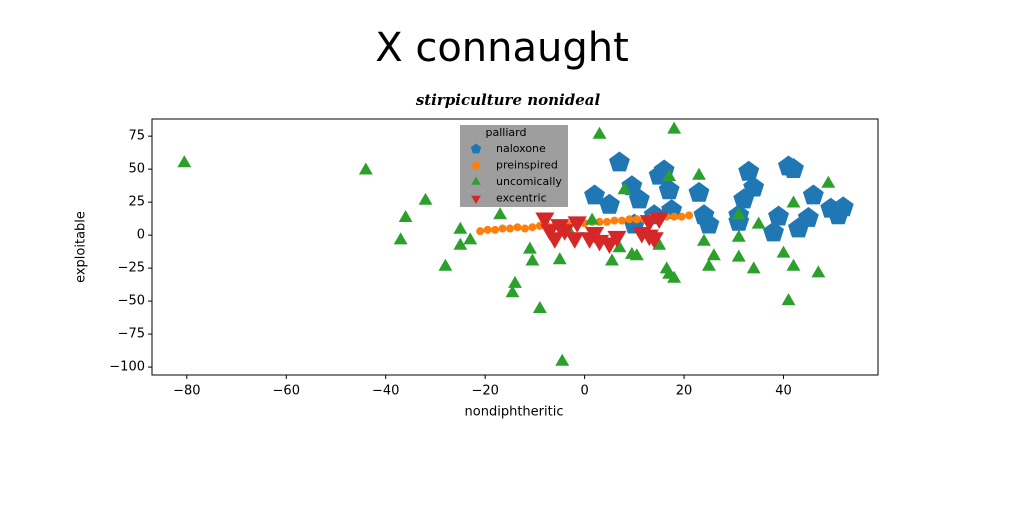 The image size is (1024, 516). I want to click on x-axis-label: nondiphtheritic, so click(514, 412).